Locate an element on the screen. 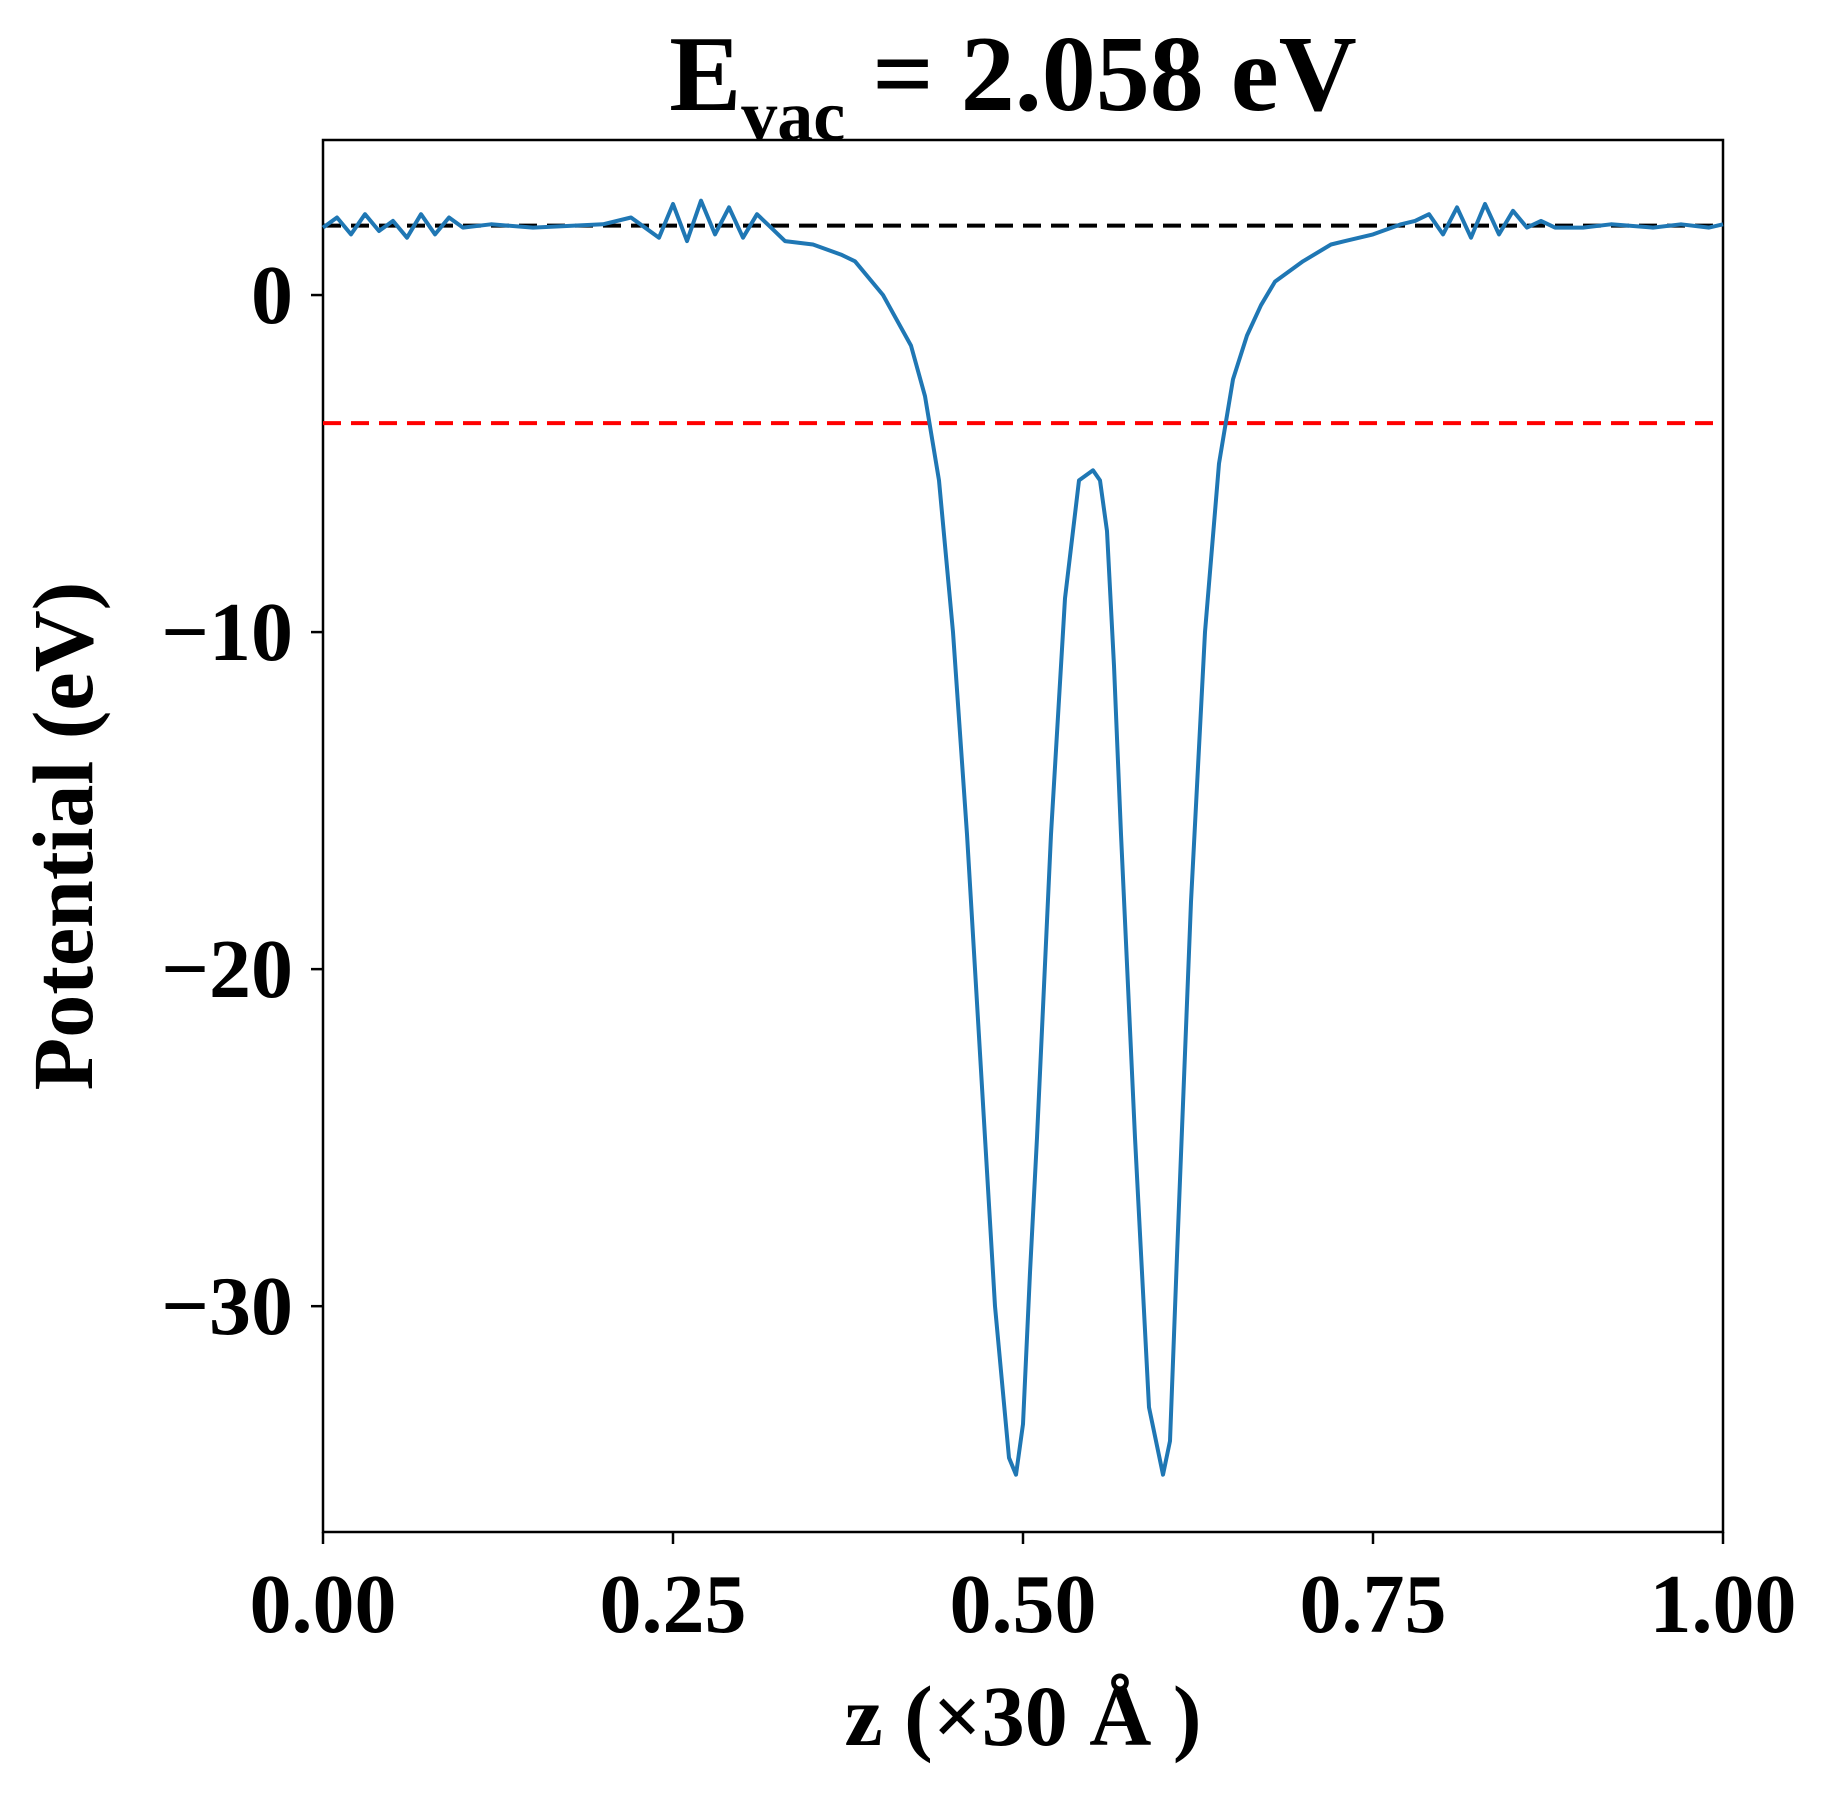 This screenshot has height=1794, width=1833. x-axis-ticks: 0.00 0.25 0.50 0.75 1.00 is located at coordinates (1023, 1591).